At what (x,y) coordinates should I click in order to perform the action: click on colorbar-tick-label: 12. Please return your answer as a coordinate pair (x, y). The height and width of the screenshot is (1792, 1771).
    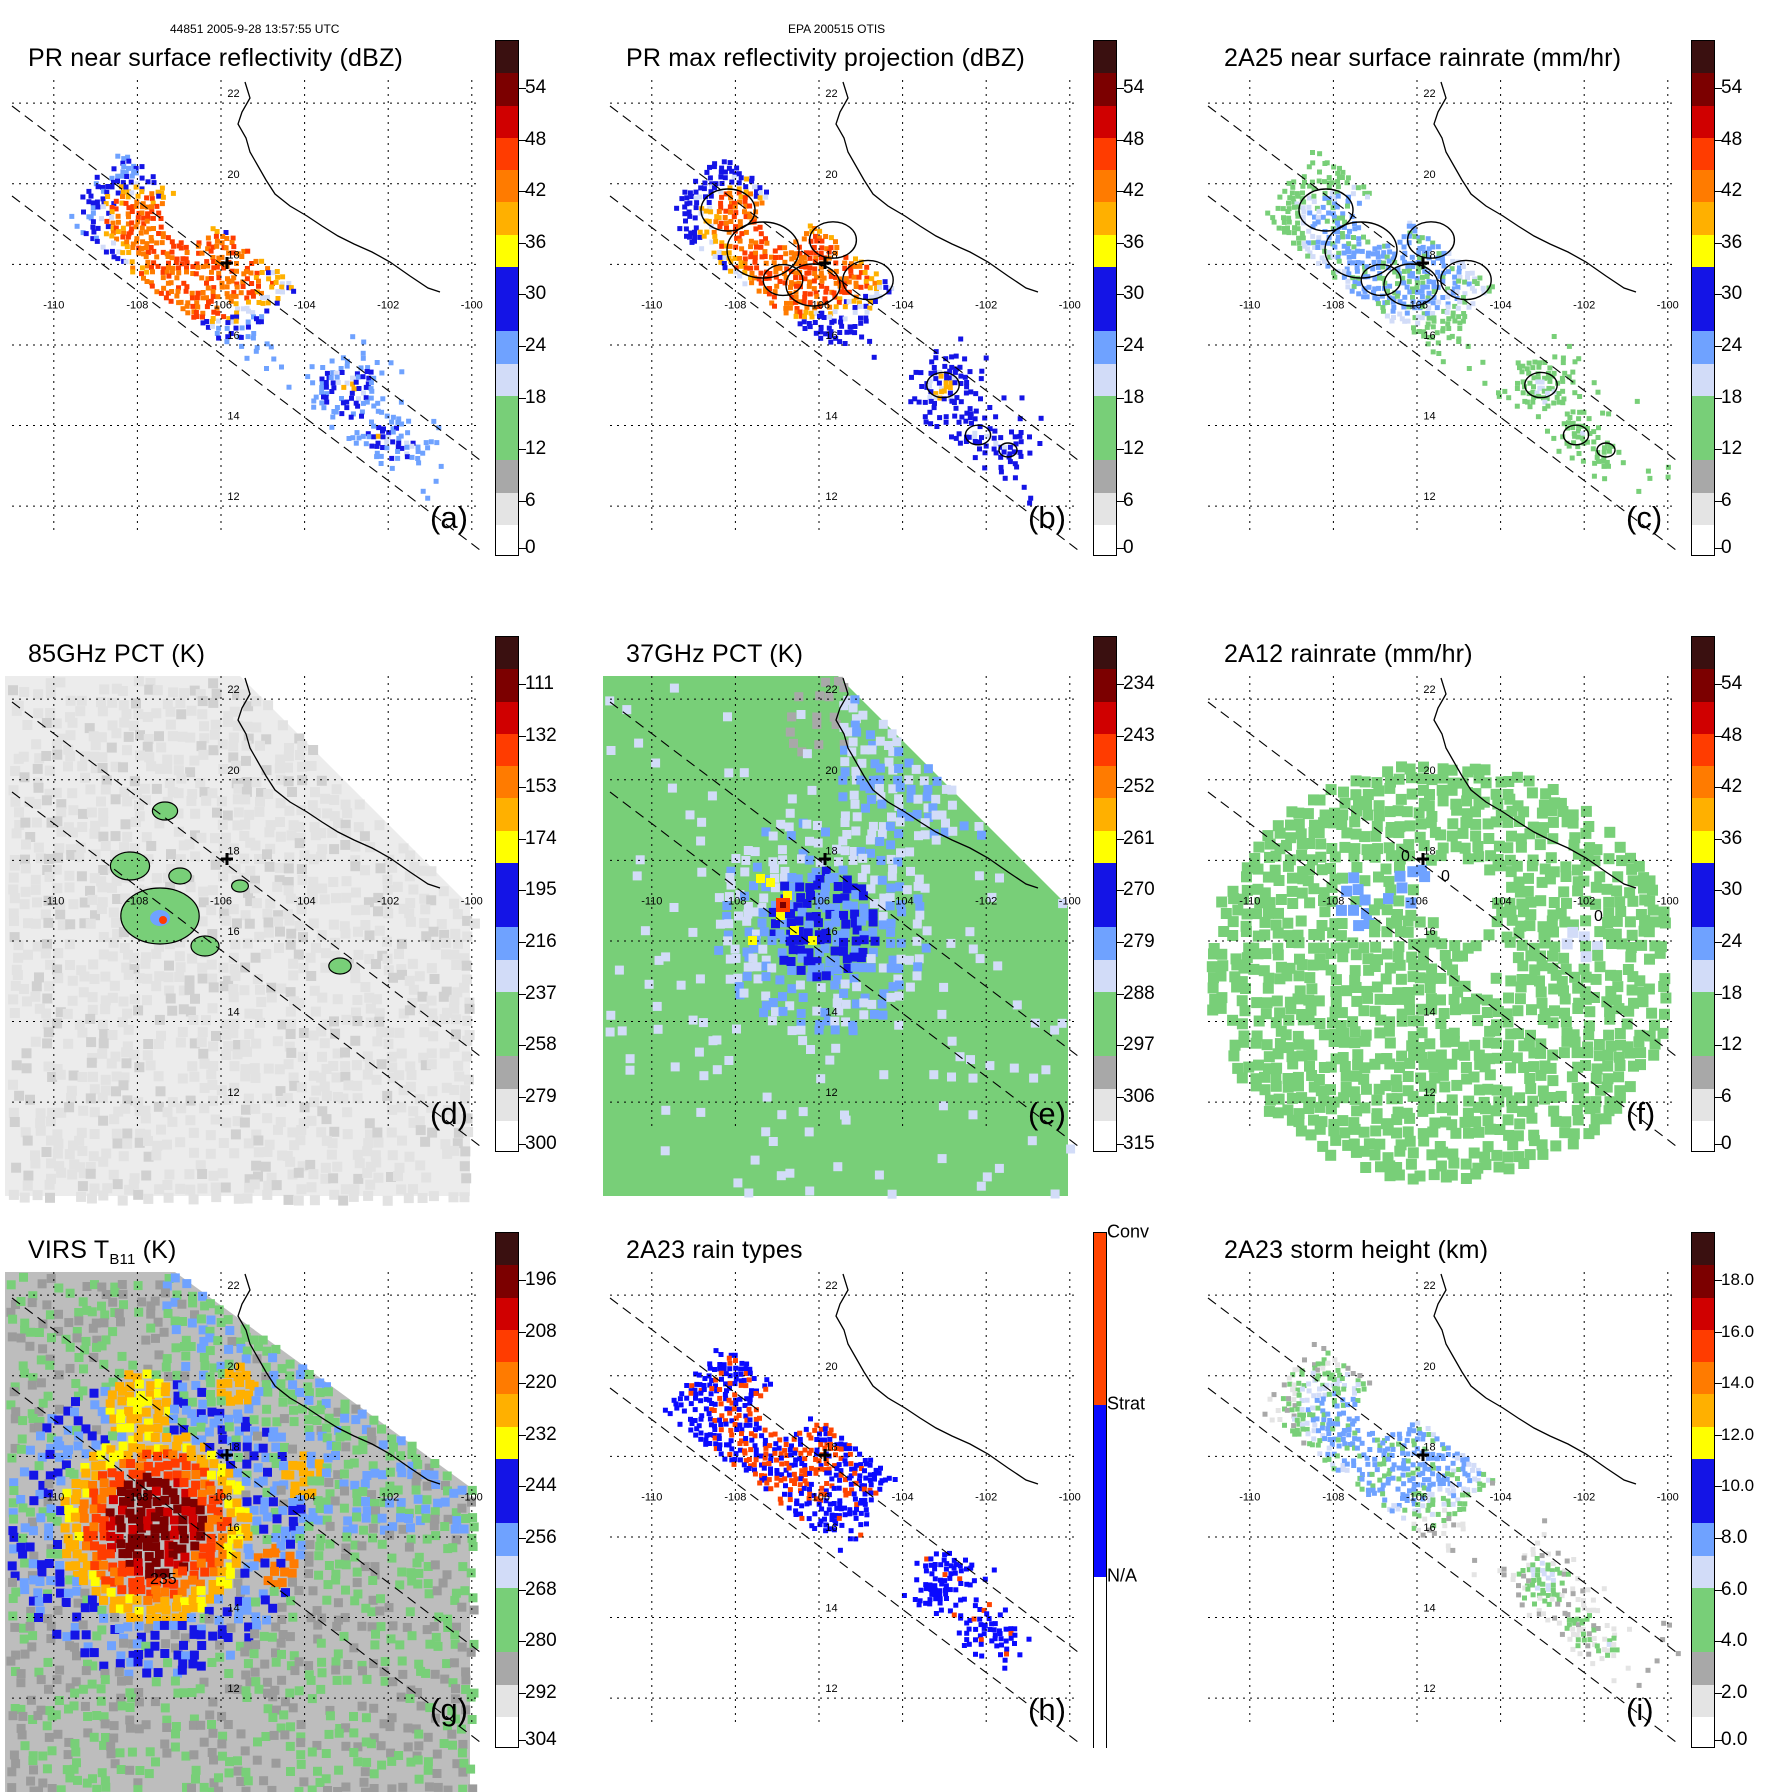
    Looking at the image, I should click on (535, 449).